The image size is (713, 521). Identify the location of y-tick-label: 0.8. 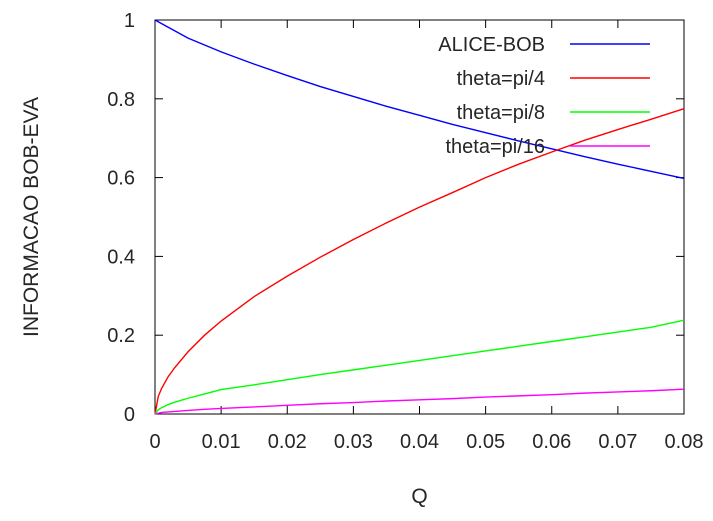
(121, 100).